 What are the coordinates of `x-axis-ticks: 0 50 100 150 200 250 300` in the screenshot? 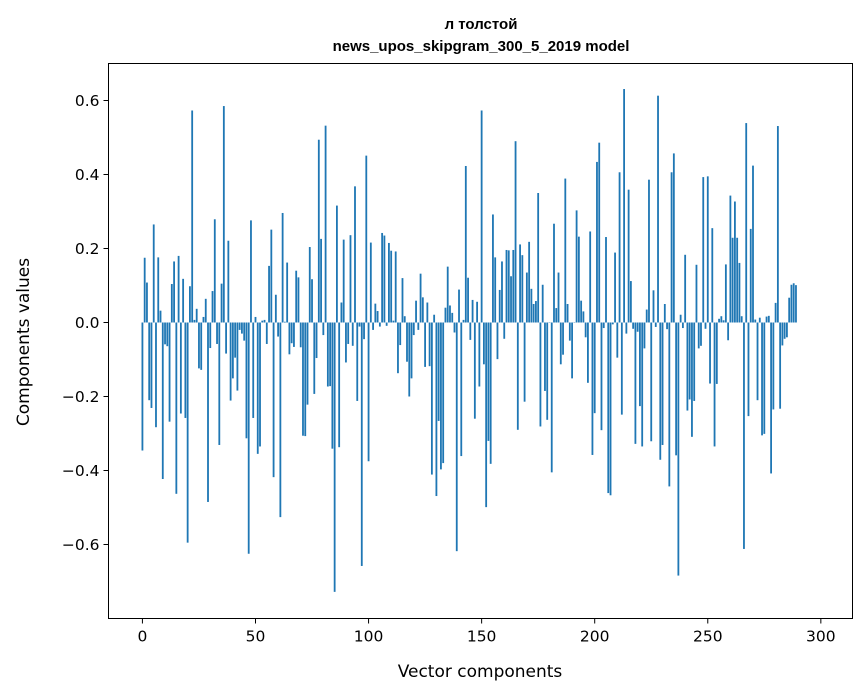 It's located at (486, 632).